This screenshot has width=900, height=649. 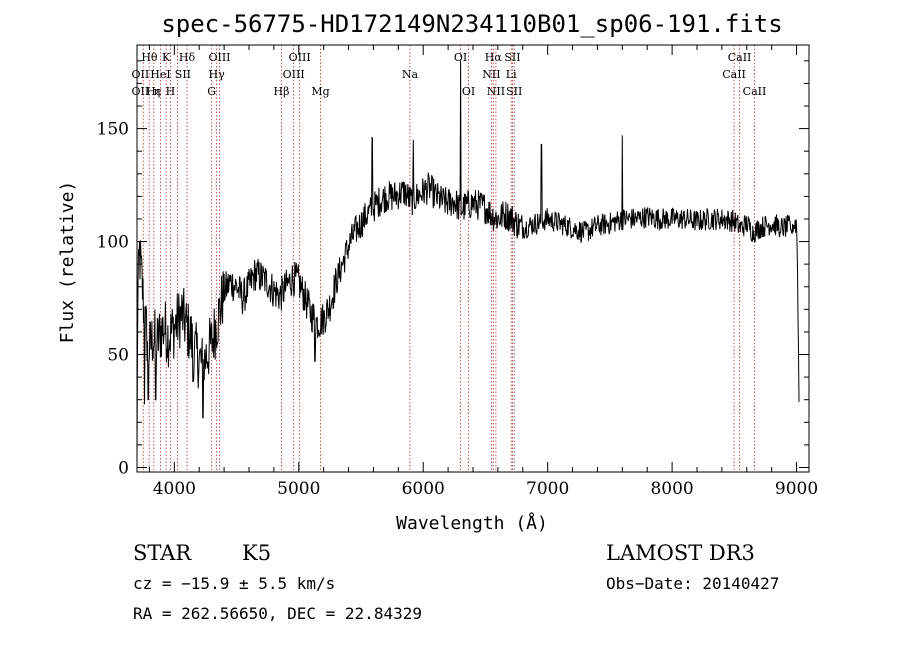 I want to click on line-label-2: Hδ, so click(x=187, y=57).